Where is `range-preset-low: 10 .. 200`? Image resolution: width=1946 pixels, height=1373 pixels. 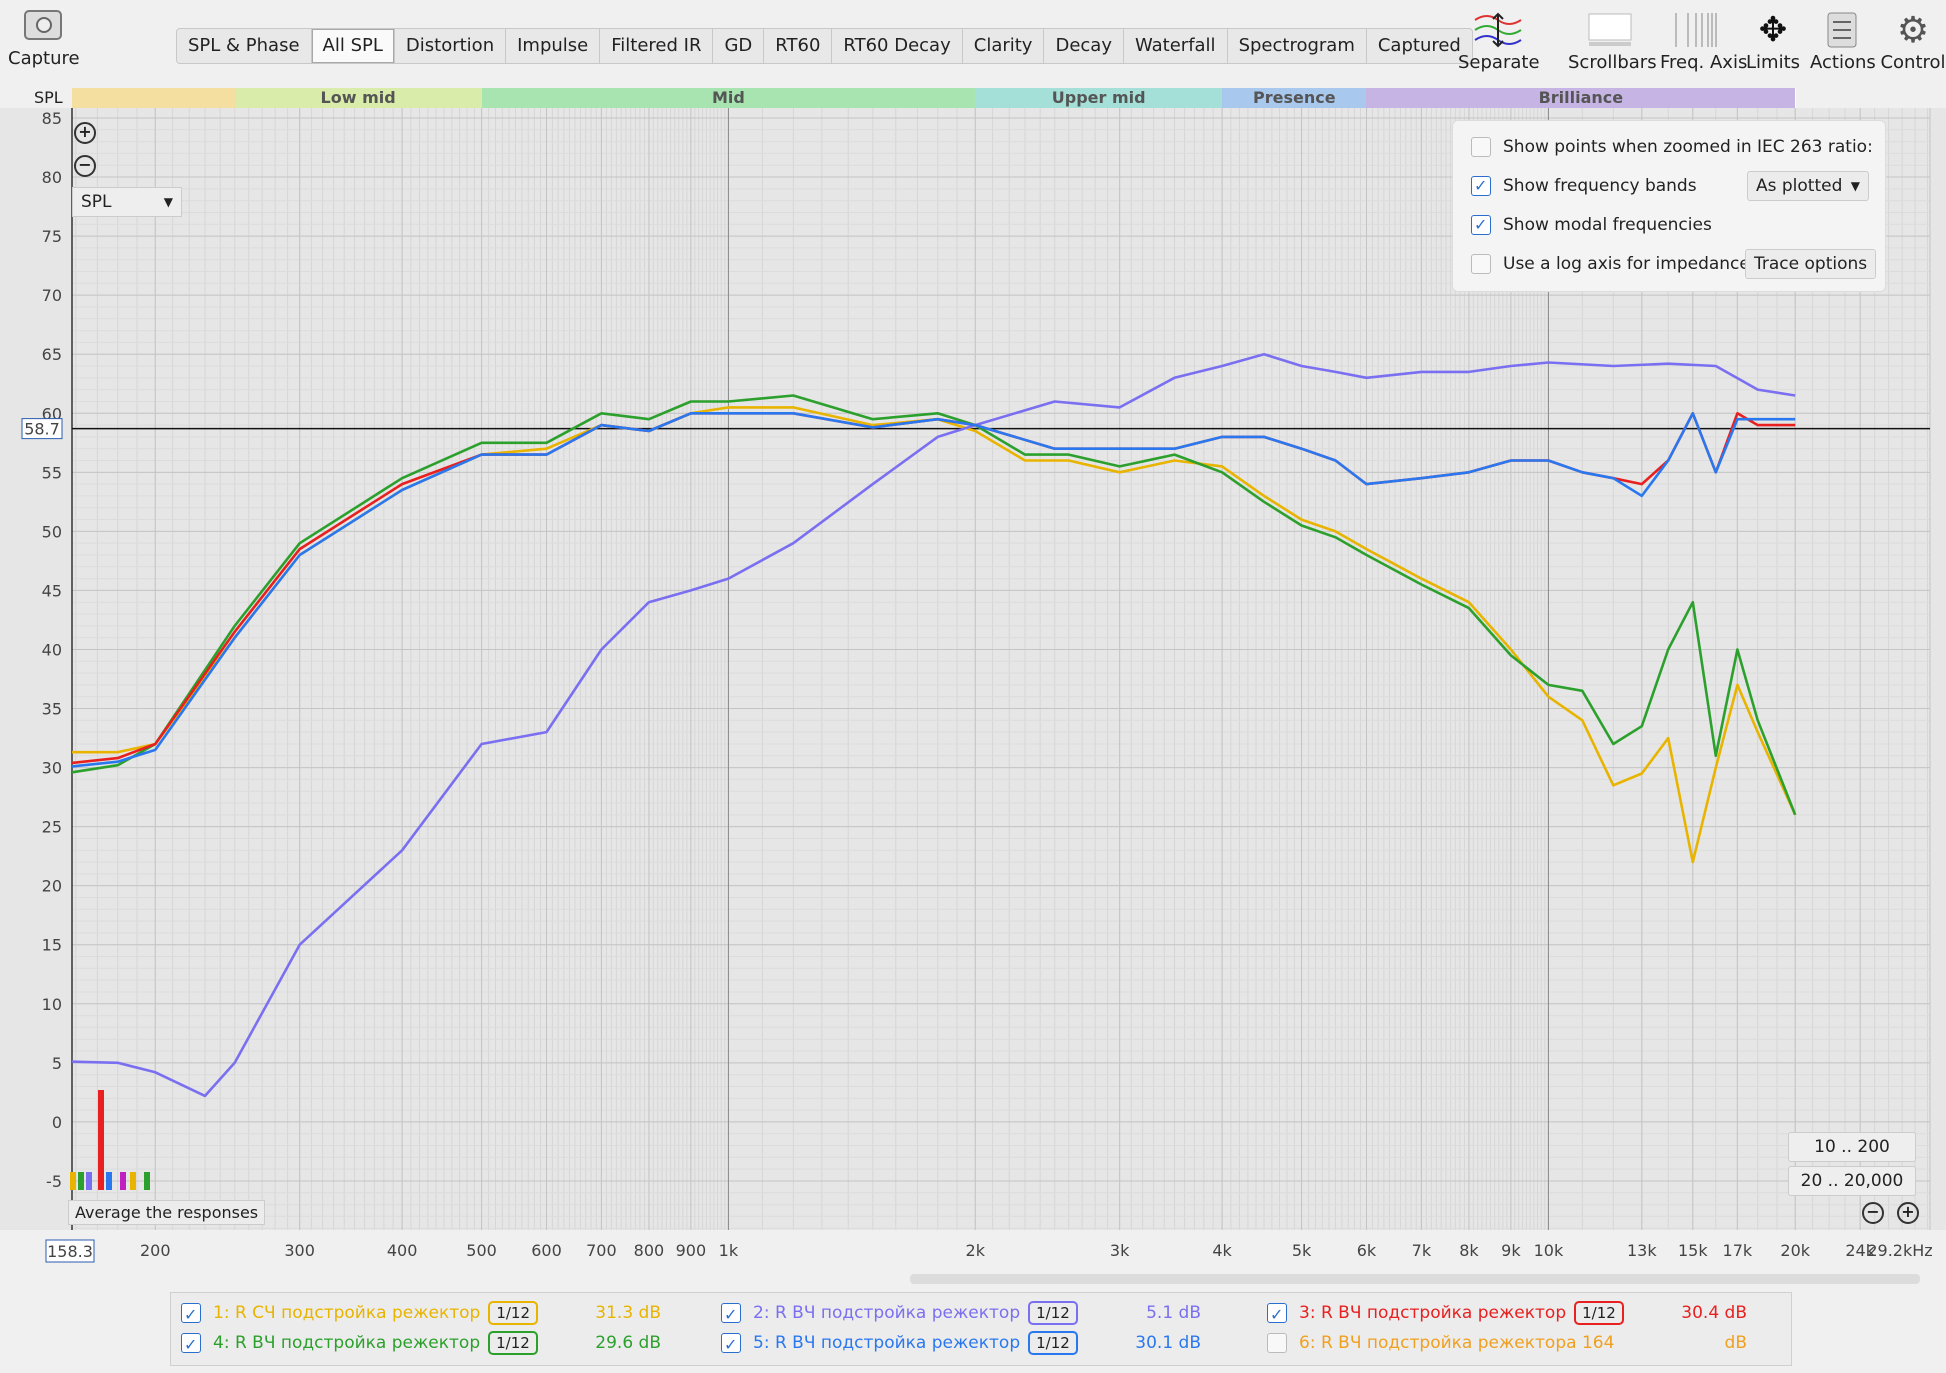
range-preset-low: 10 .. 200 is located at coordinates (1852, 1147).